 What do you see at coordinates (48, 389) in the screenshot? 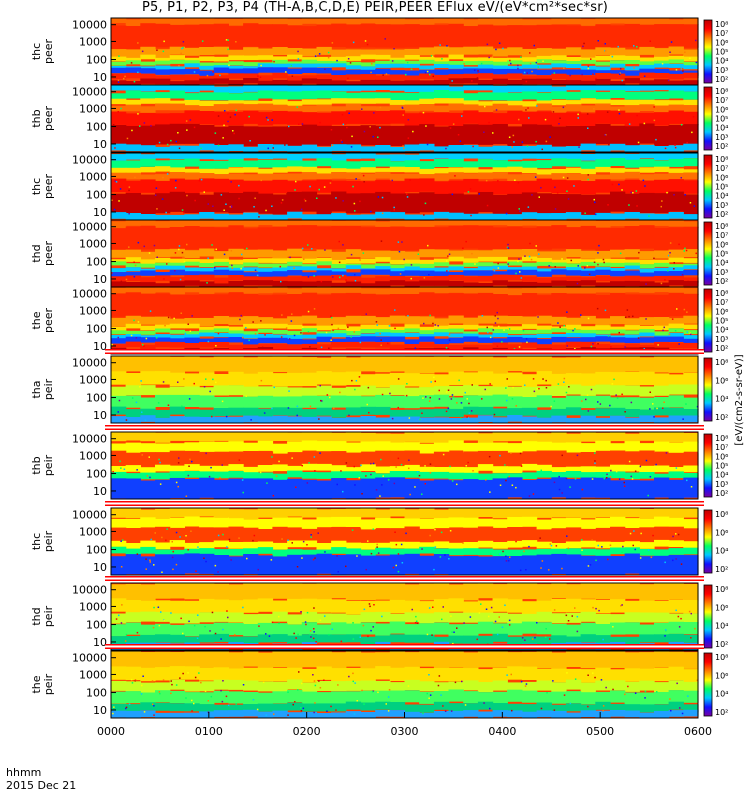
I see `panel-product-label: peir` at bounding box center [48, 389].